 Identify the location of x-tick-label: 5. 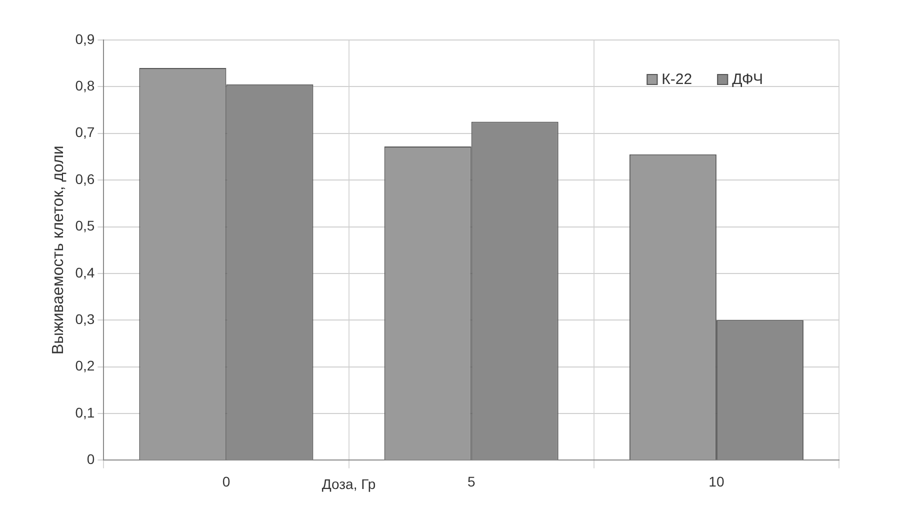
(471, 481).